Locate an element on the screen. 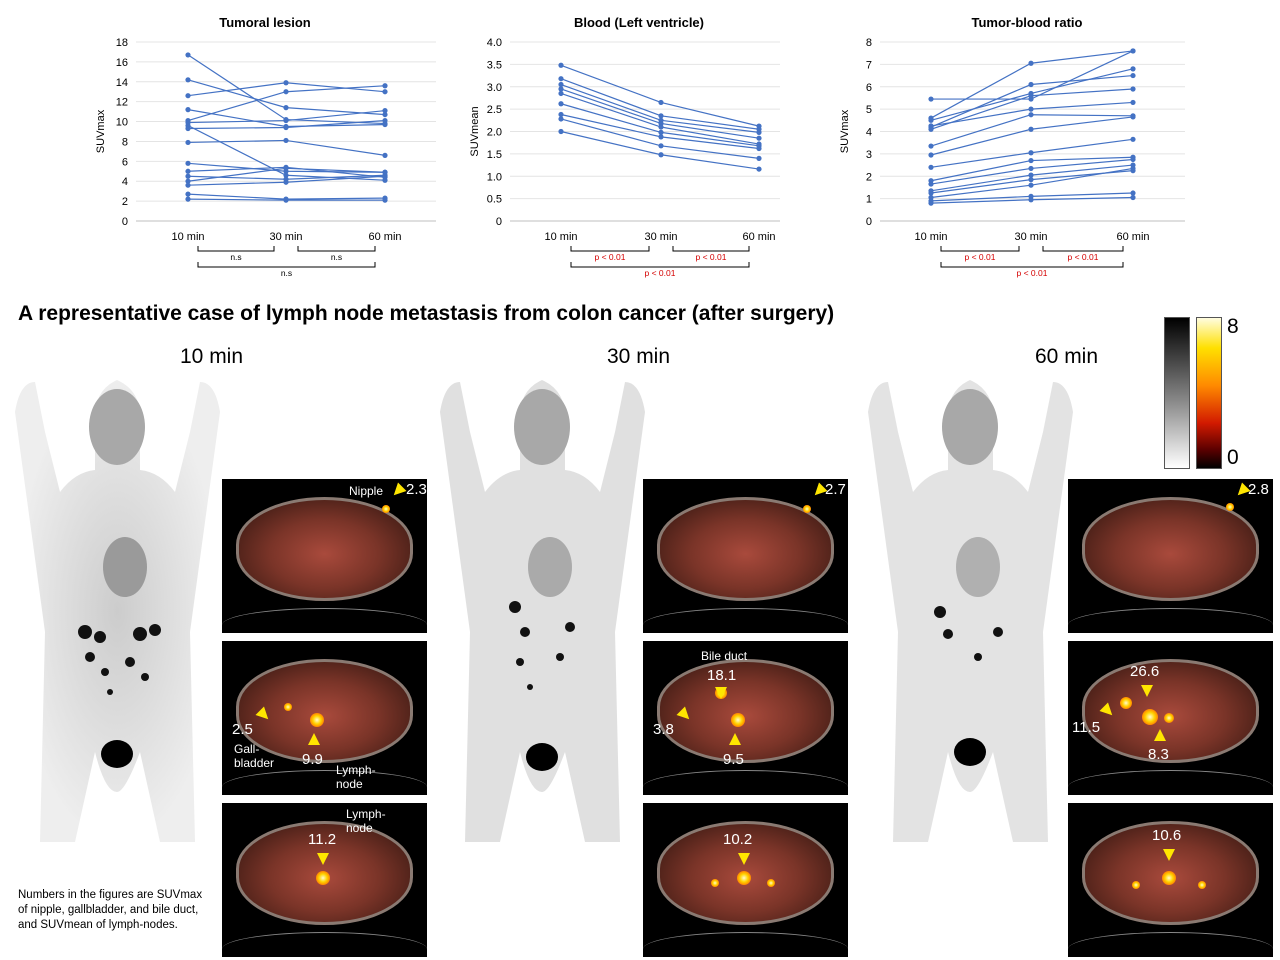 This screenshot has height=960, width=1280. y-tick-label: 5 is located at coordinates (869, 110).